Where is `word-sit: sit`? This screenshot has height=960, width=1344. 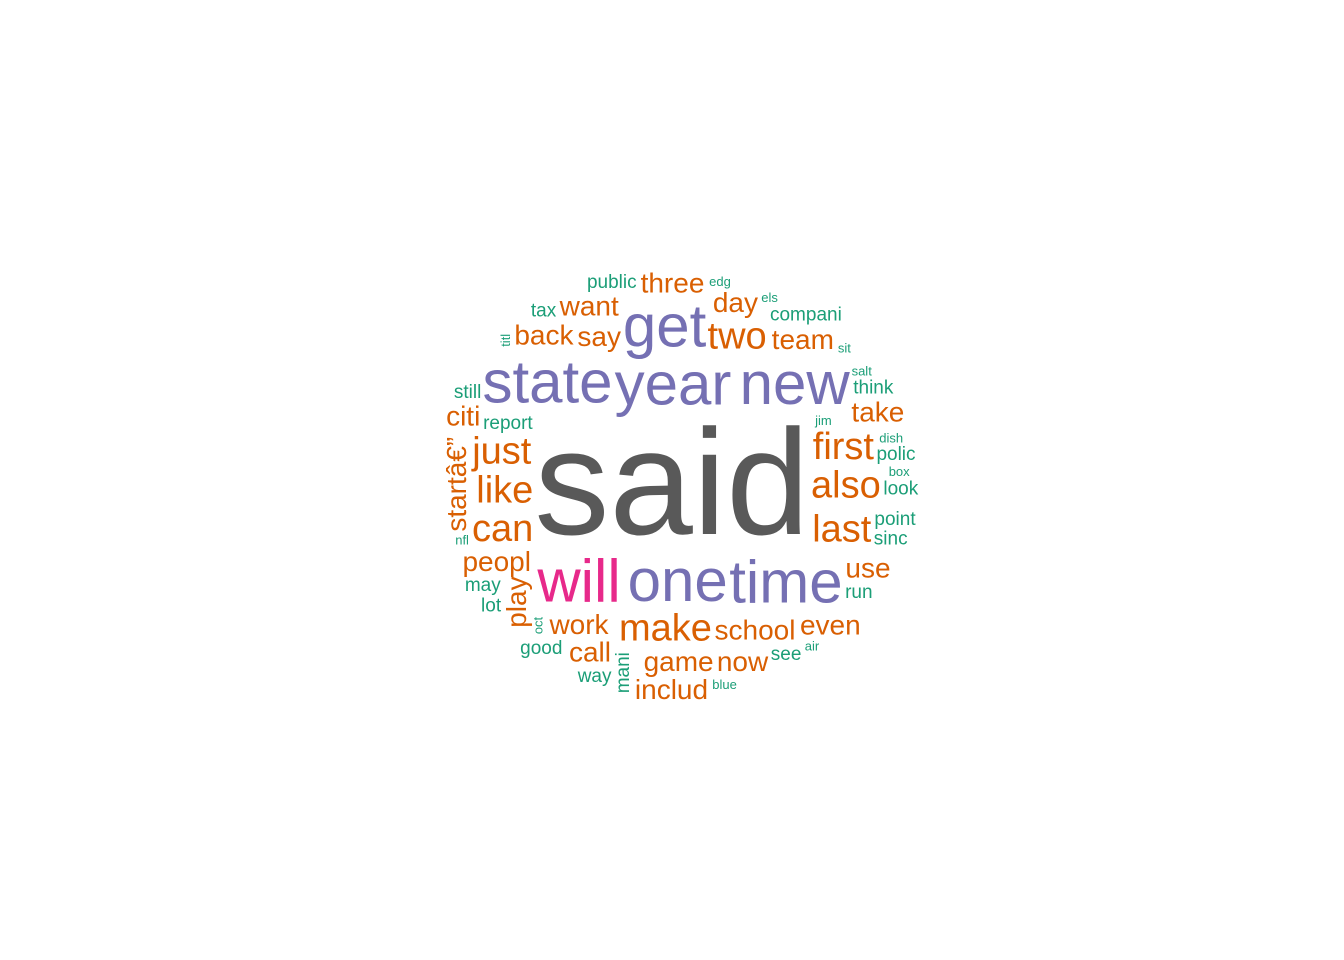 word-sit: sit is located at coordinates (844, 347).